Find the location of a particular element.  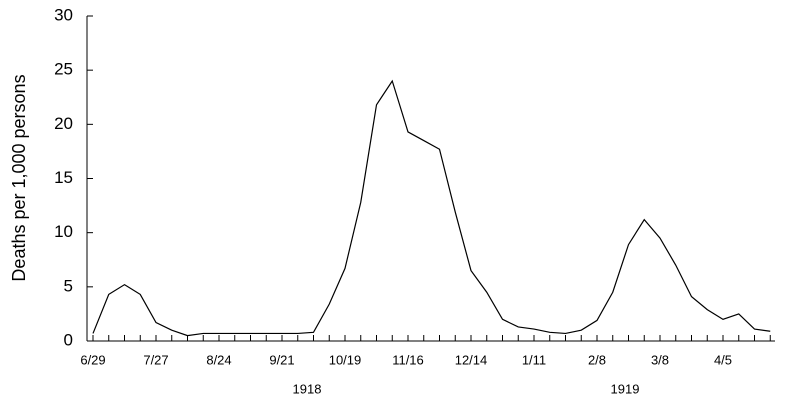

y-tick-label: 0 is located at coordinates (68, 339).